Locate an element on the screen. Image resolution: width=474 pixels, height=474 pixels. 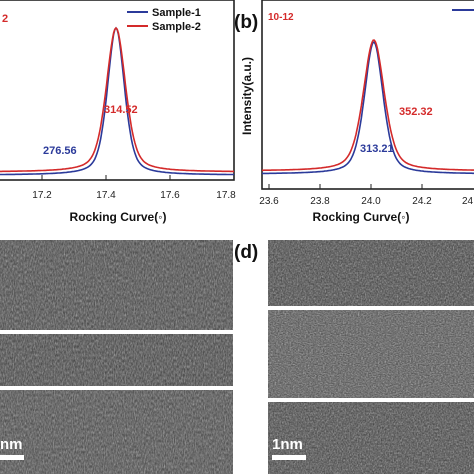
panel-b-series-blue-line is located at coordinates (368, 108).